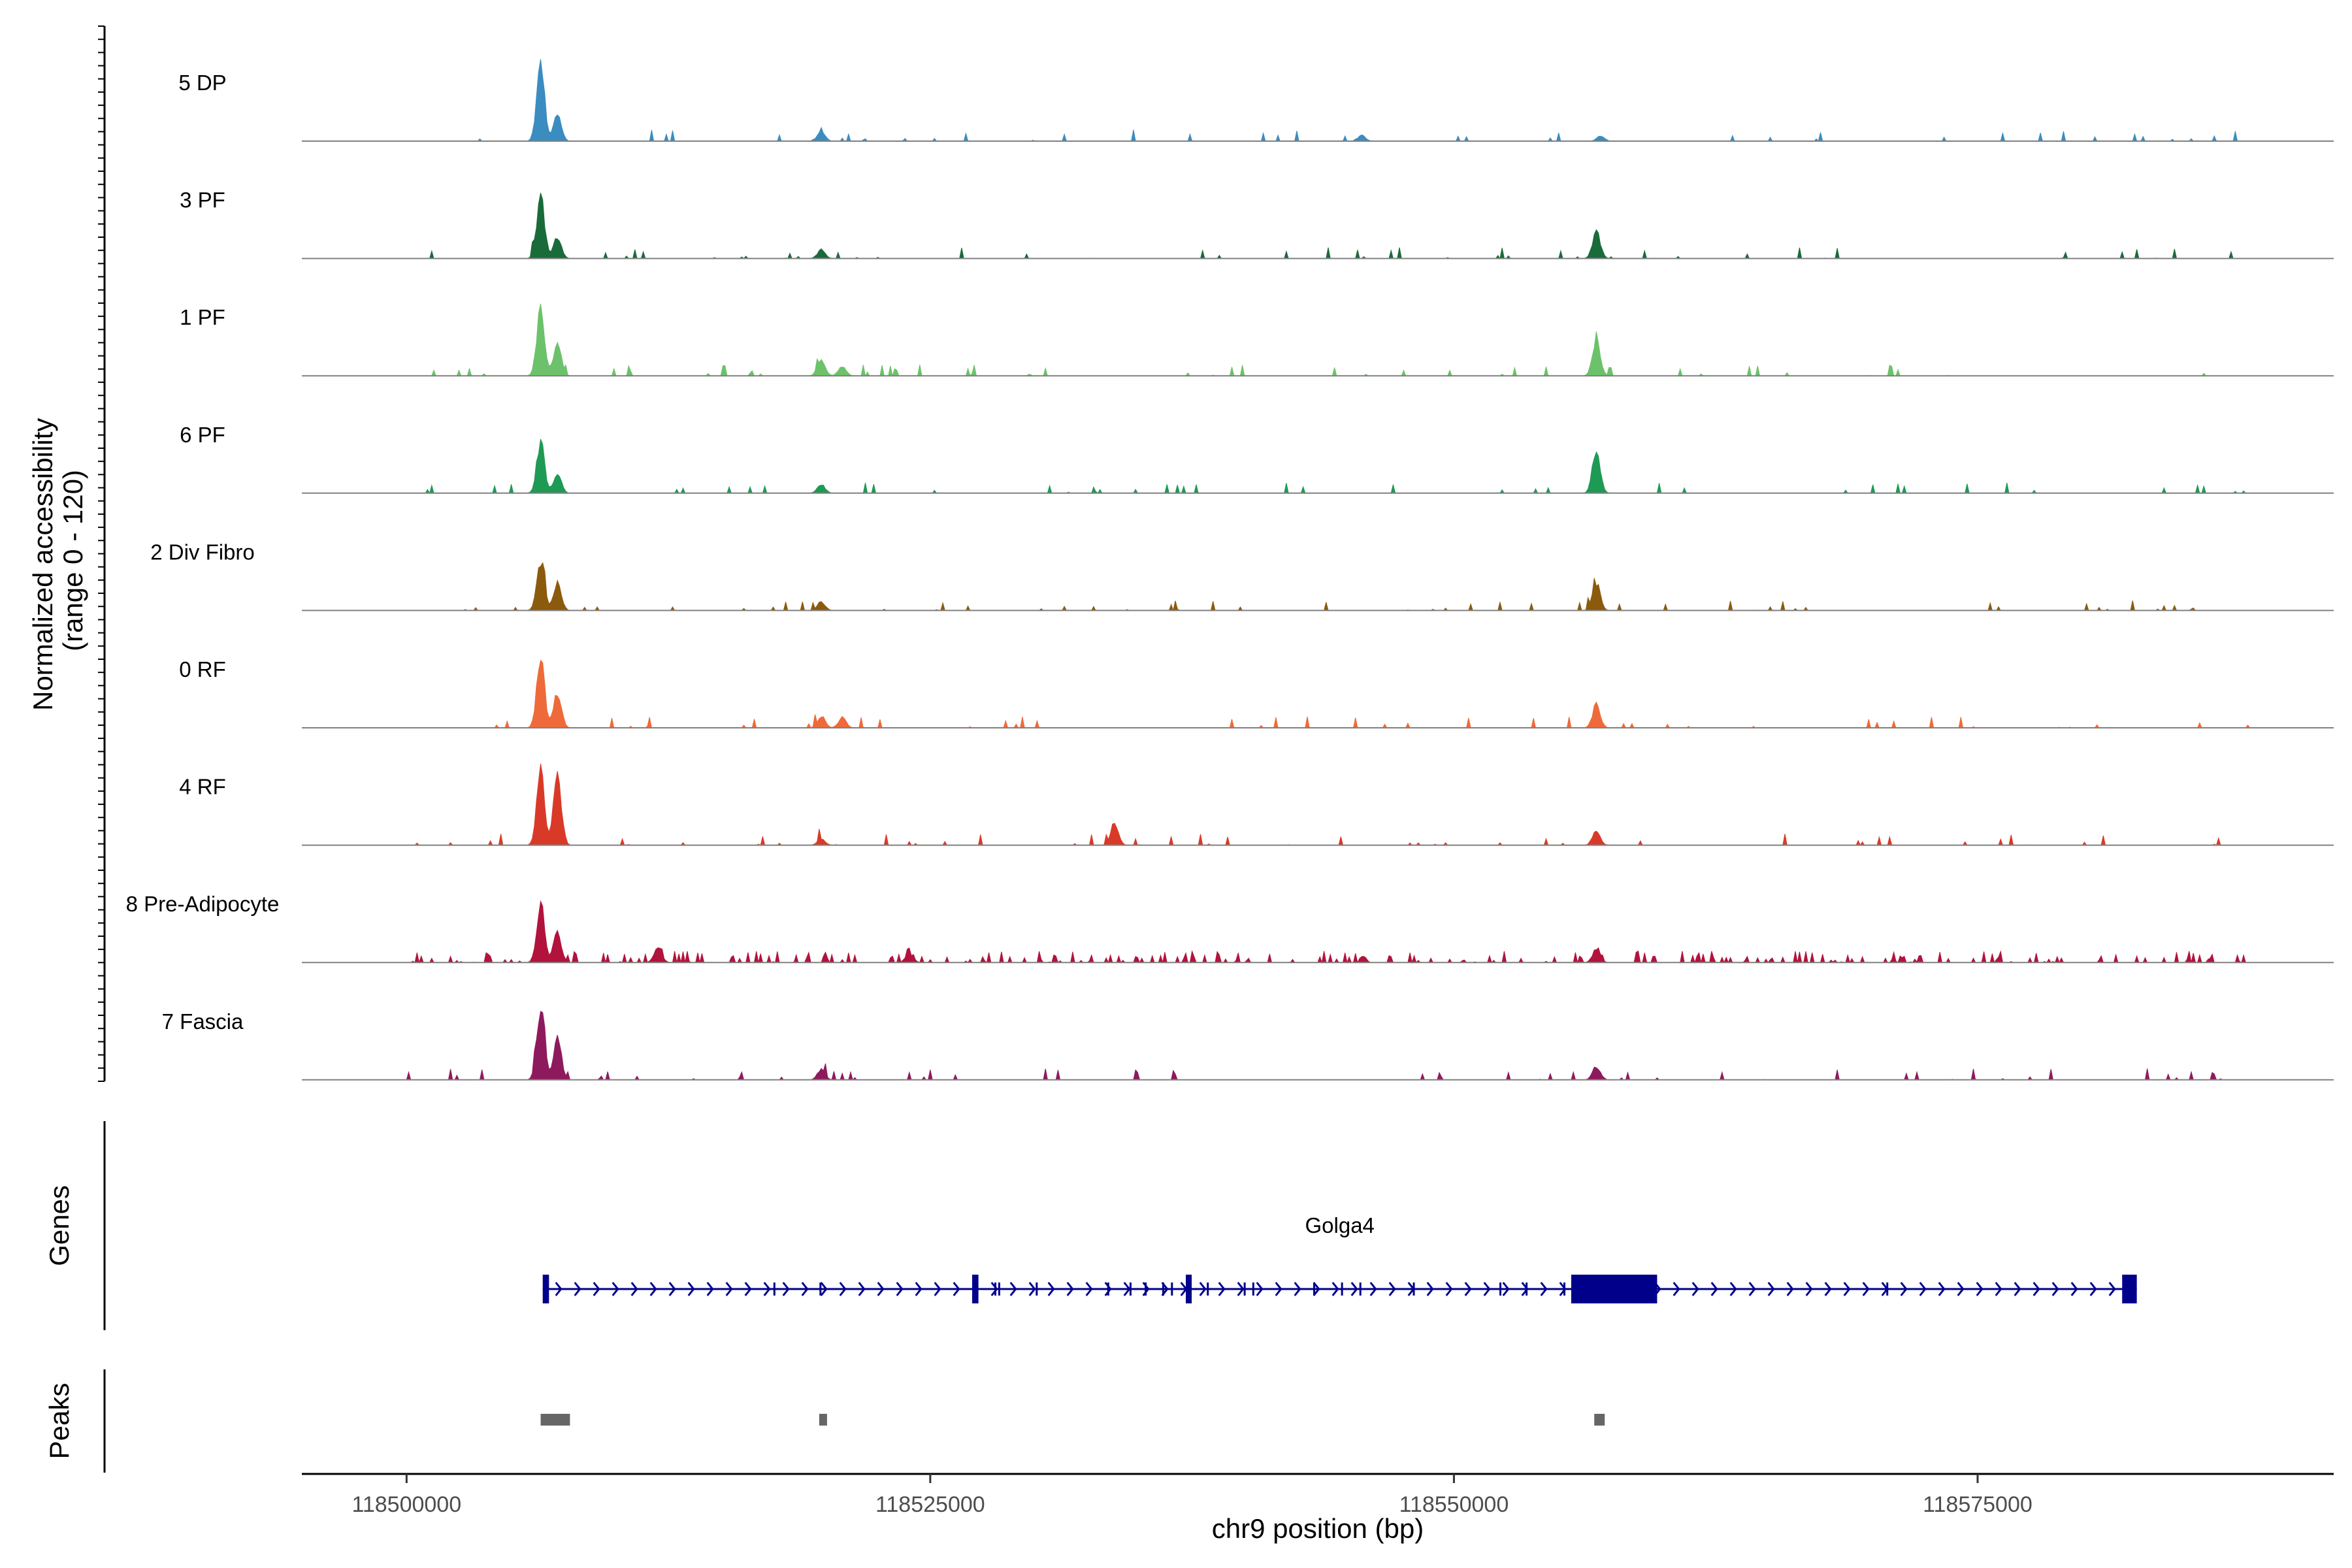 Image resolution: width=2352 pixels, height=1568 pixels. What do you see at coordinates (930, 1504) in the screenshot?
I see `x-tick-label: 118525000` at bounding box center [930, 1504].